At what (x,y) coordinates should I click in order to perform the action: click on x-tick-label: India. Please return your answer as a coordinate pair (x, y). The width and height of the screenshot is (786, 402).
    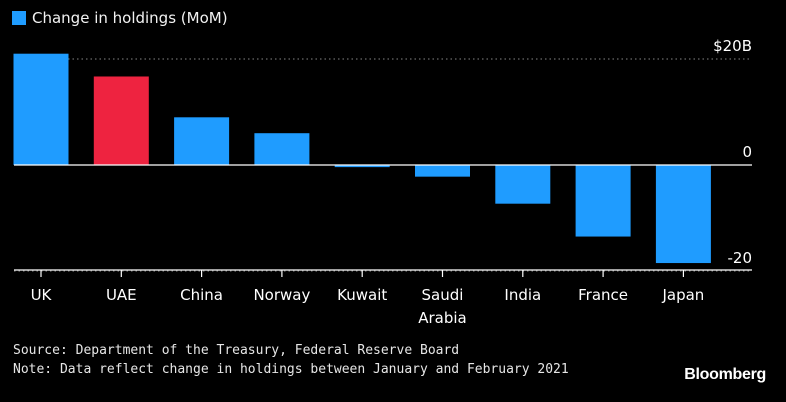
    Looking at the image, I should click on (522, 295).